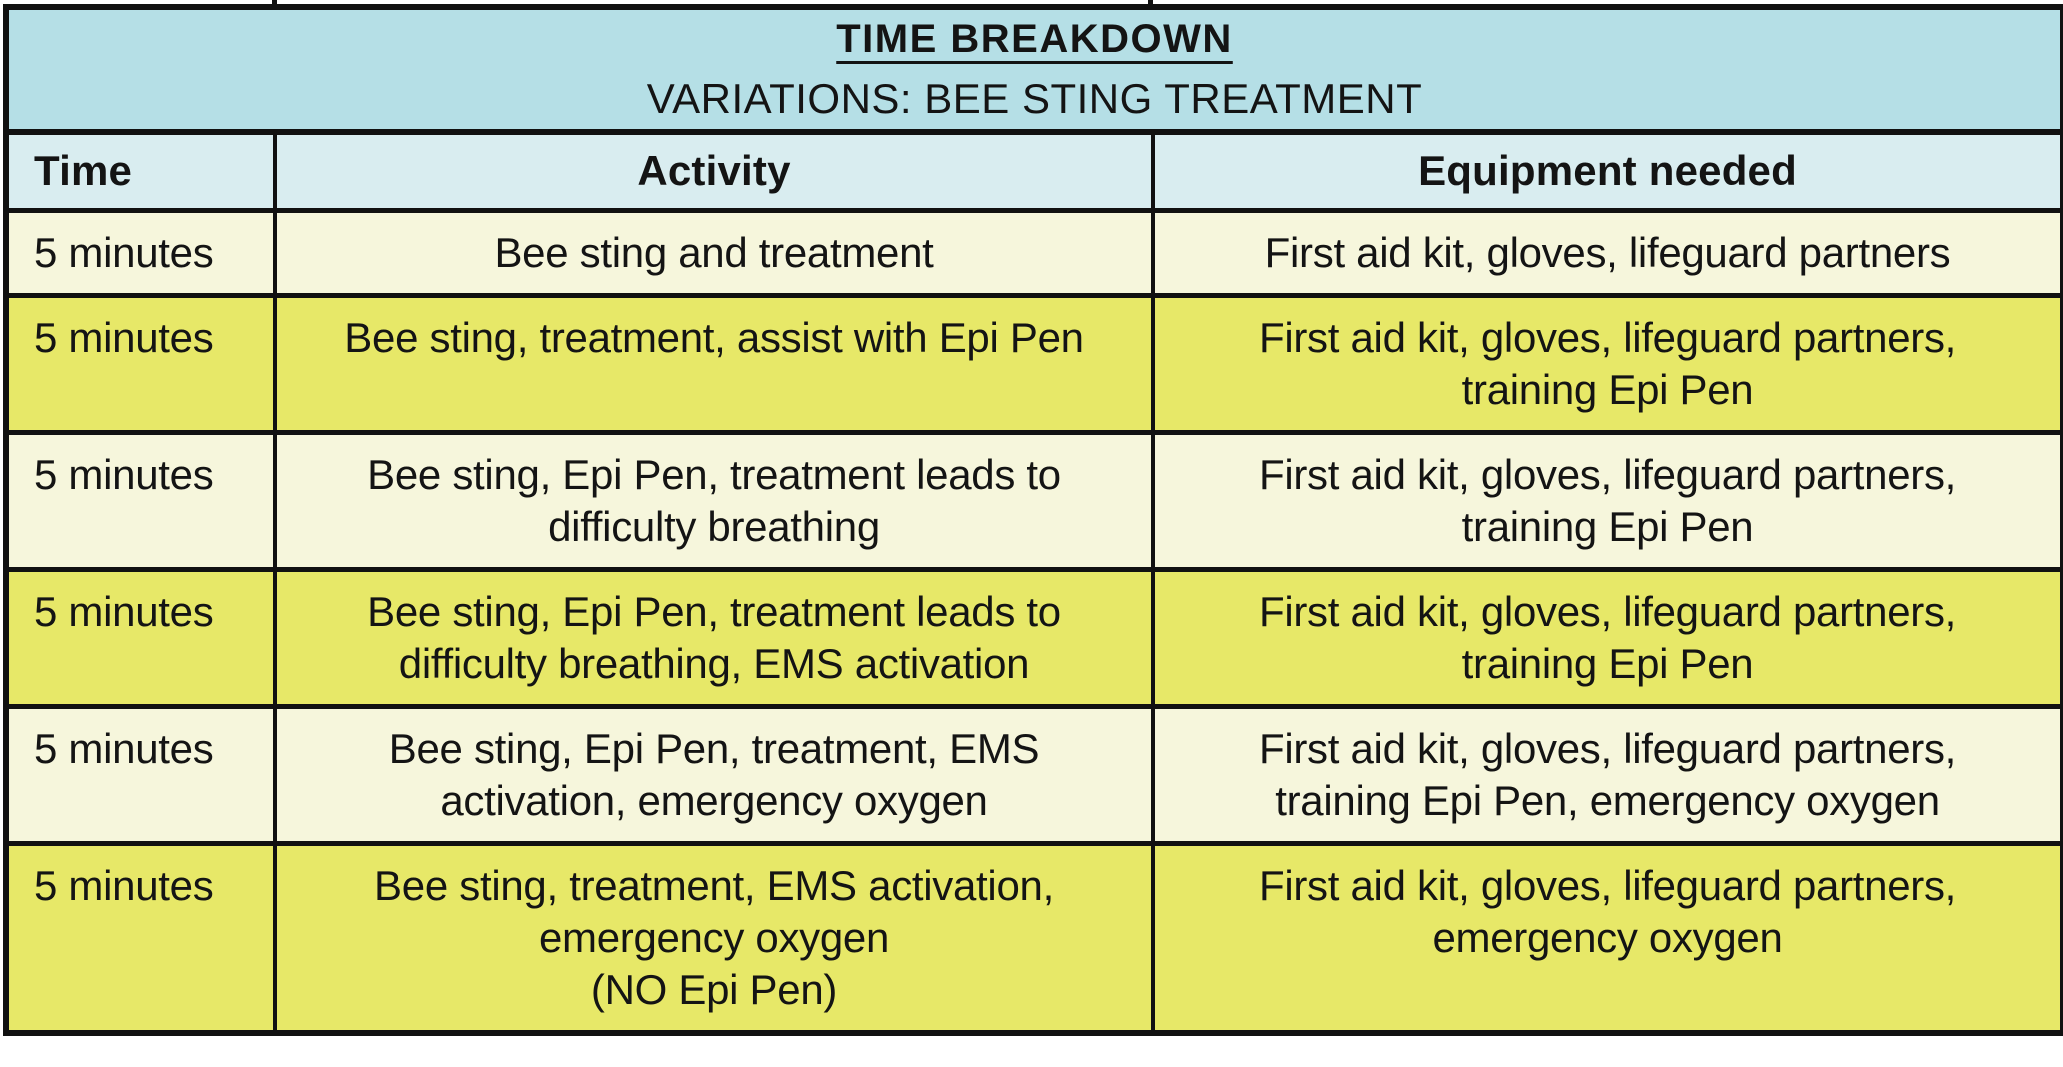 The width and height of the screenshot is (2063, 1067). I want to click on column-header-equipment: Equipment needed, so click(1606, 171).